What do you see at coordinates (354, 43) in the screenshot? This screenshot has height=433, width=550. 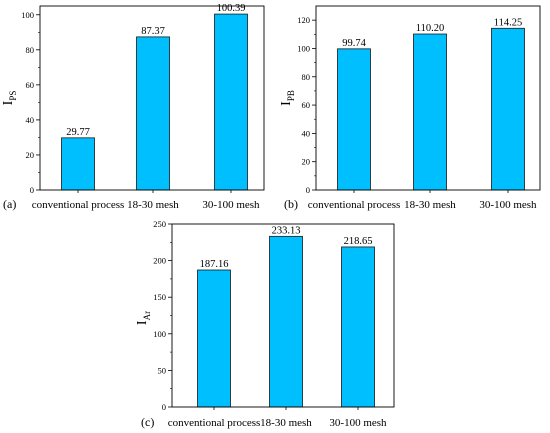 I see `data-label: 99.74` at bounding box center [354, 43].